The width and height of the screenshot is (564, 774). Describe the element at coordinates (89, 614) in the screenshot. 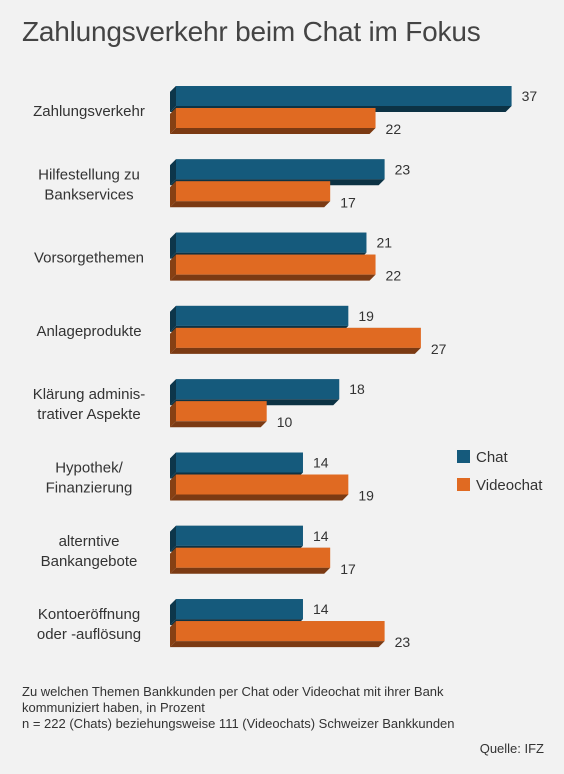

I see `category-label: Kontoeröffnung` at that location.